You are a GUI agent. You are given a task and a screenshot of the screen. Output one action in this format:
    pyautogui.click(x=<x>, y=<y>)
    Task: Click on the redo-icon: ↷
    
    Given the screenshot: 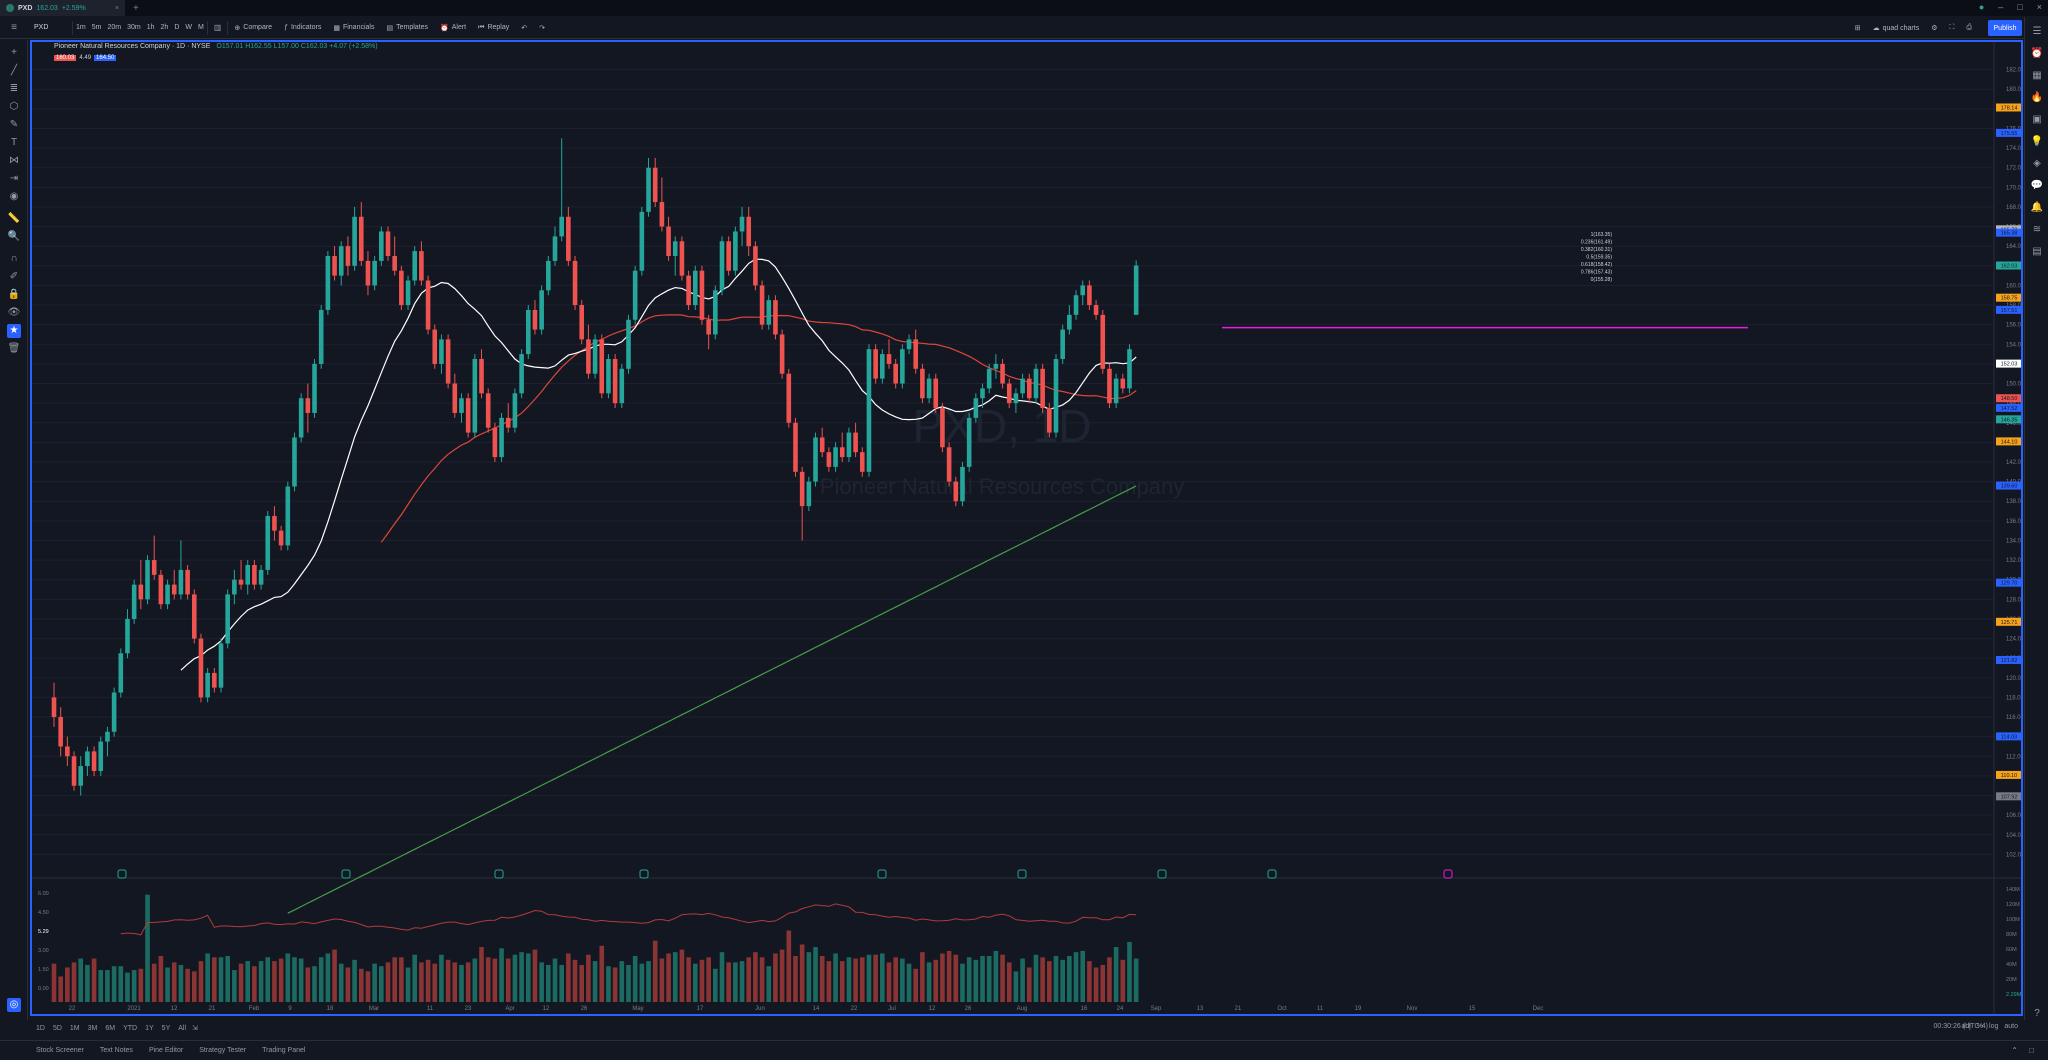 What is the action you would take?
    pyautogui.click(x=542, y=28)
    